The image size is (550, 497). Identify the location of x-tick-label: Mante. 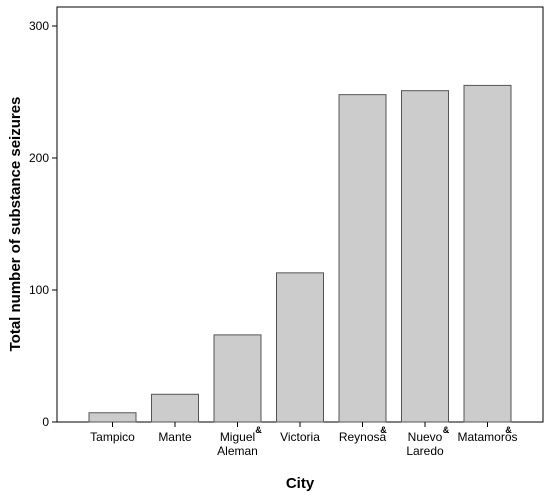
(175, 437).